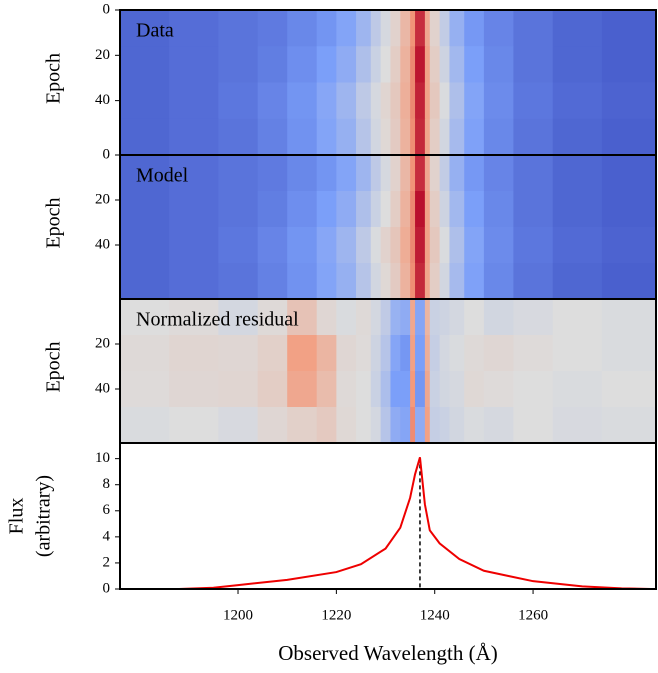 The height and width of the screenshot is (673, 658). I want to click on y-tick-label: 6, so click(107, 510).